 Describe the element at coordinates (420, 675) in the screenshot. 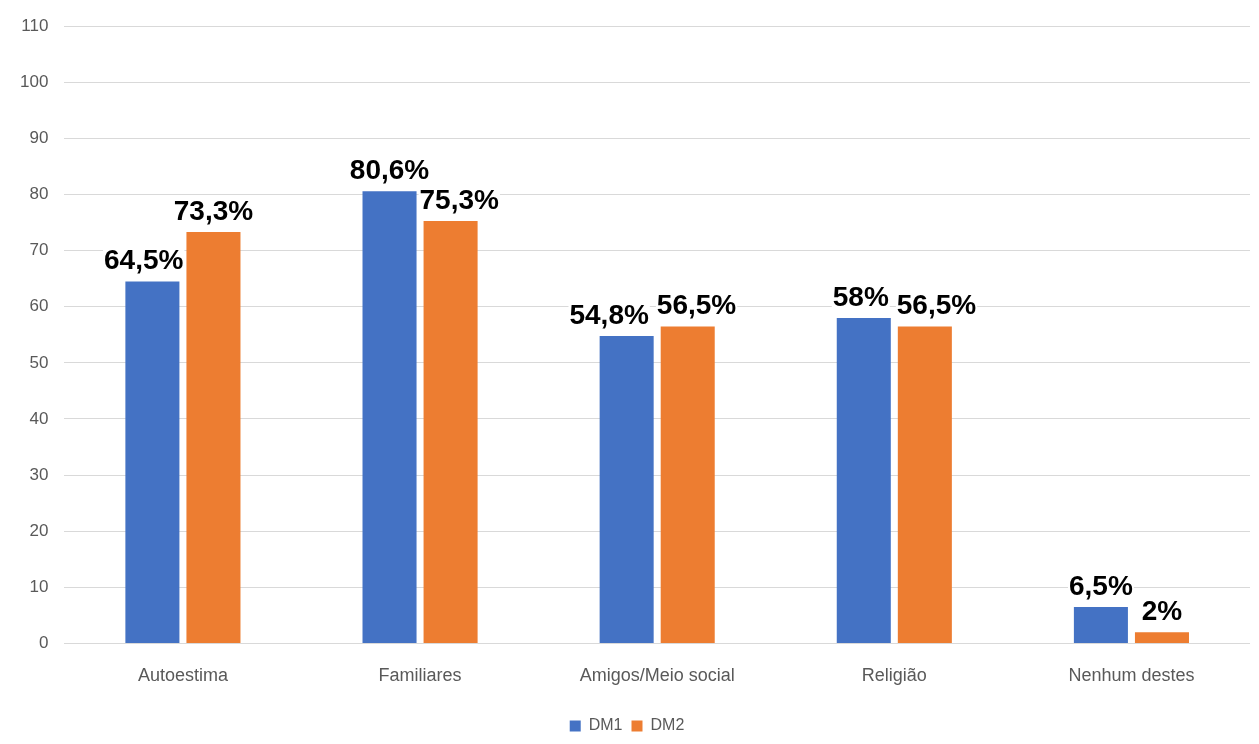

I see `x-tick-label: Familiares` at that location.